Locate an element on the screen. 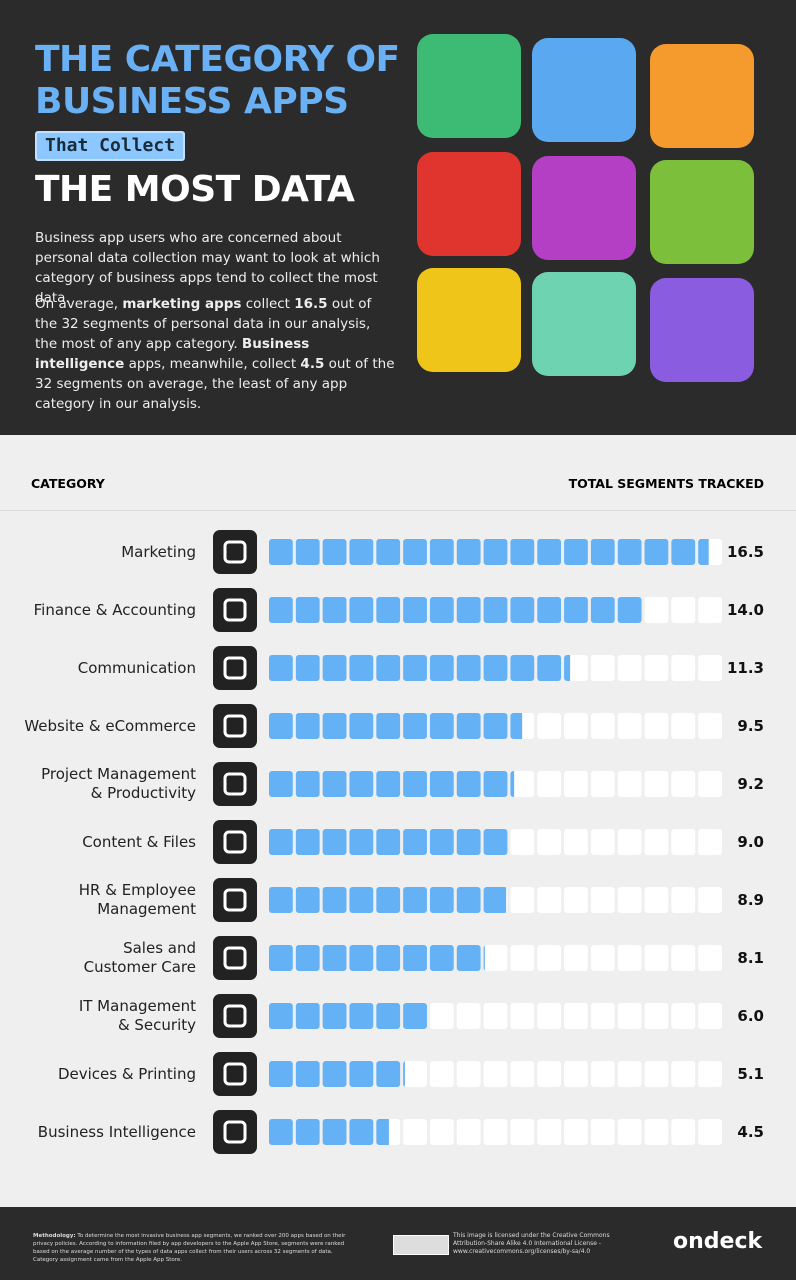 The height and width of the screenshot is (1280, 796). category-label: Project Management & Productivity is located at coordinates (118, 783).